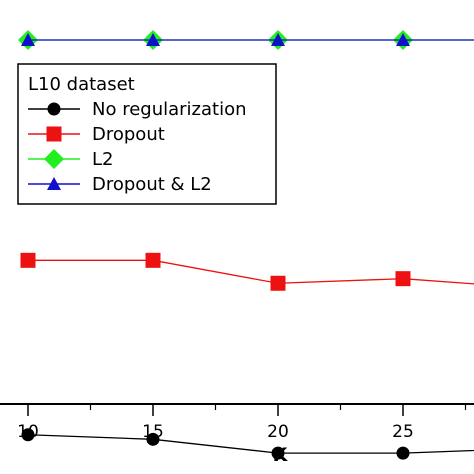 Image resolution: width=474 pixels, height=474 pixels. Describe the element at coordinates (169, 109) in the screenshot. I see `legend-label-0: No regularization` at that location.